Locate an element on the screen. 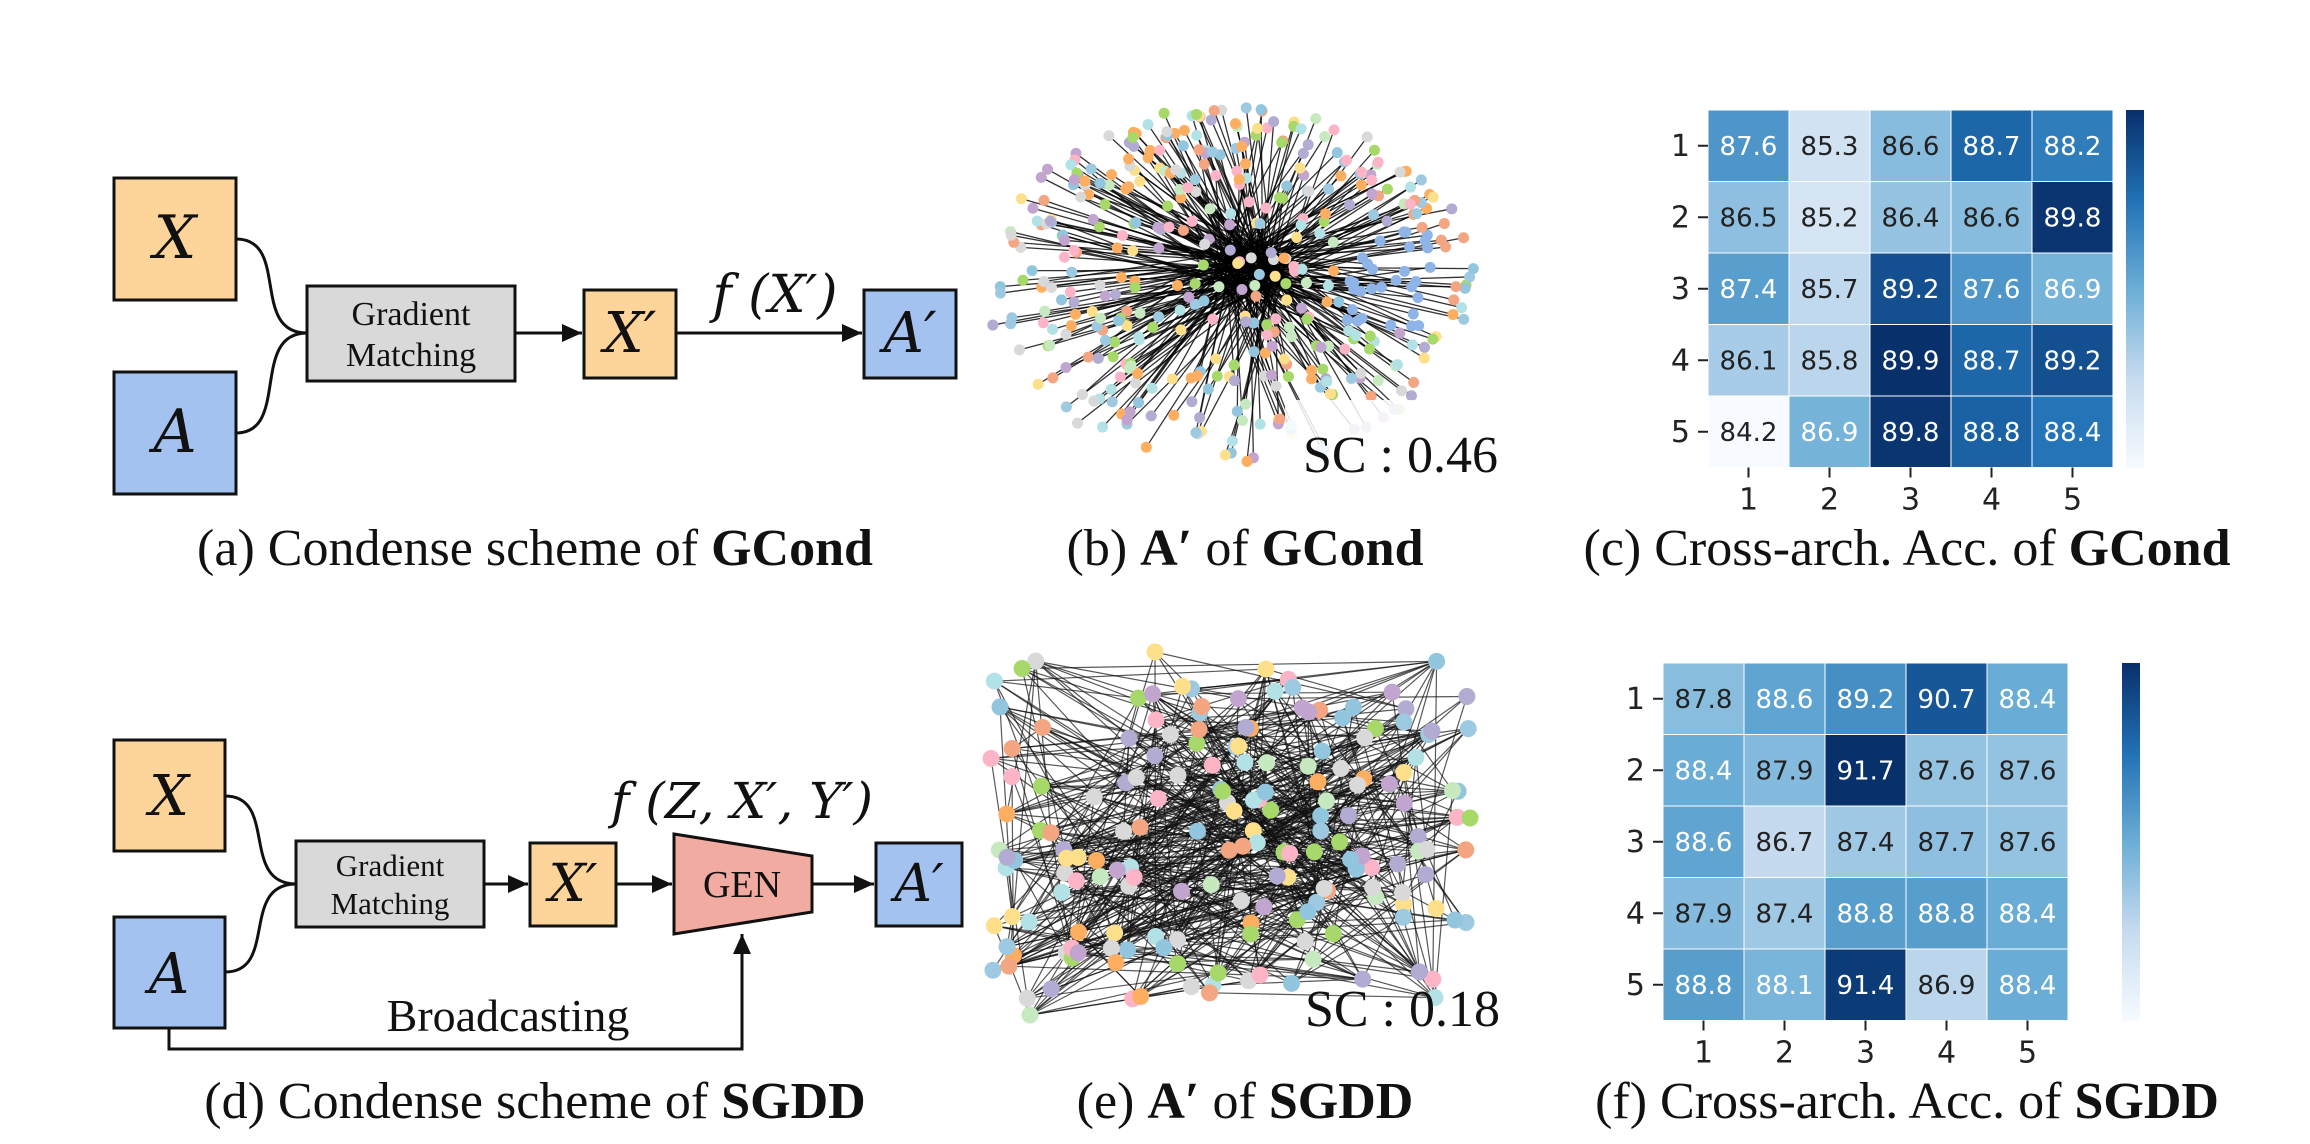 The image size is (2310, 1144). x-box is located at coordinates (175, 239).